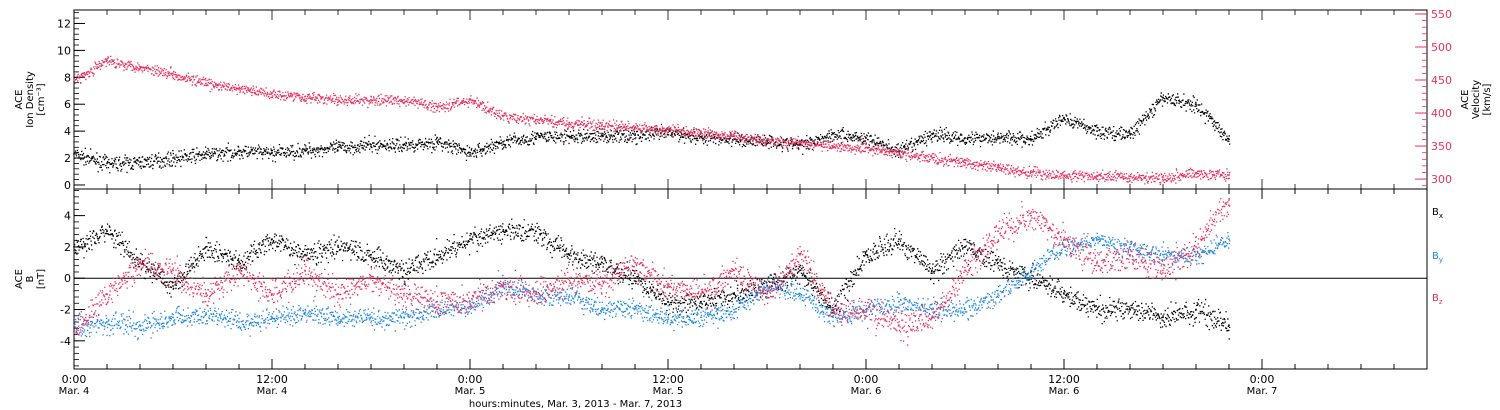 The image size is (1500, 410). What do you see at coordinates (1487, 99) in the screenshot?
I see `y2-axis-title-line: [km/s]` at bounding box center [1487, 99].